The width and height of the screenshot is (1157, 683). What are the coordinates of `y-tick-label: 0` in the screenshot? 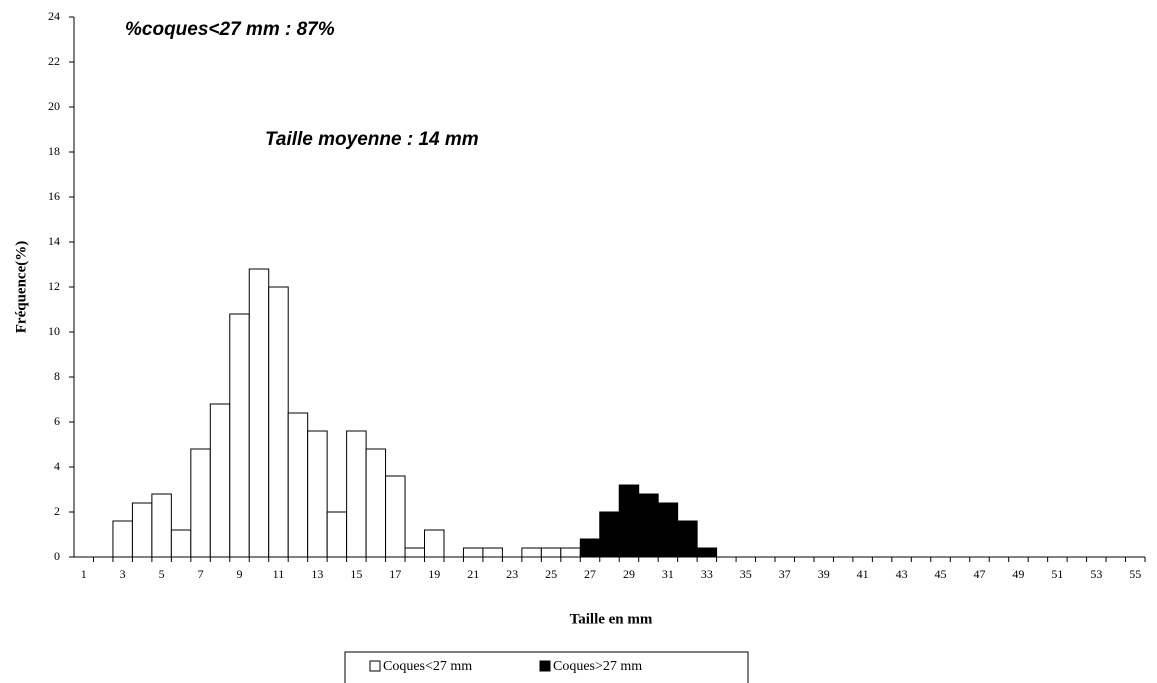 It's located at (57, 556).